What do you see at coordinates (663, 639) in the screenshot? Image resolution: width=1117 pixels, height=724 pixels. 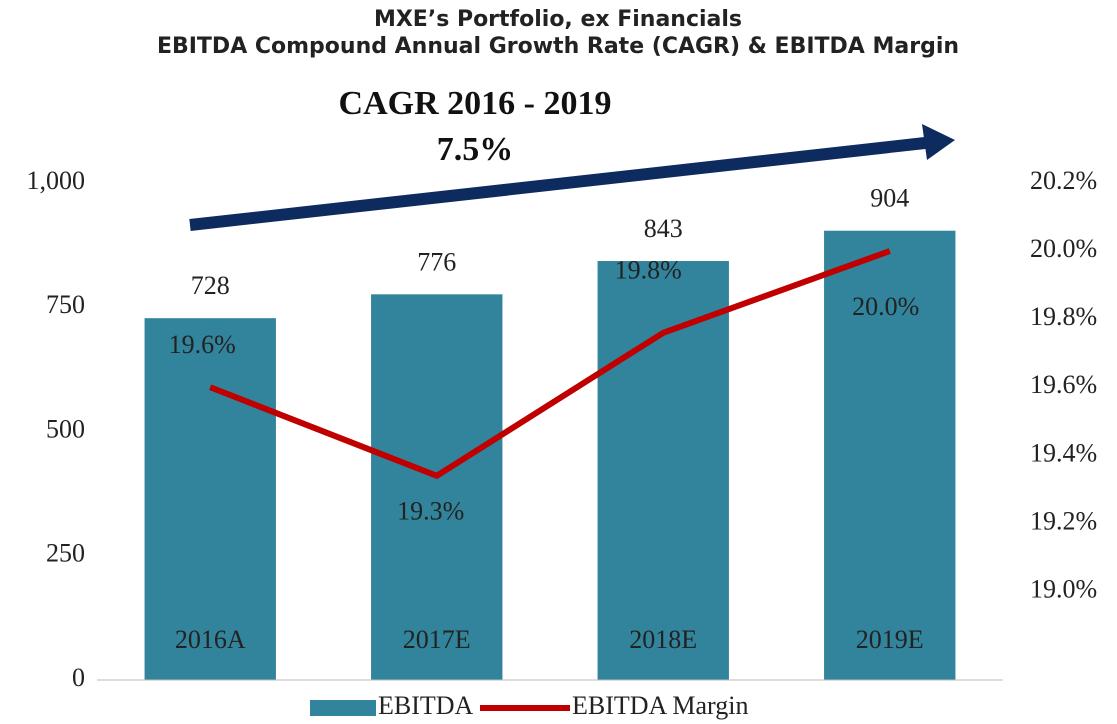 I see `x-tick-label: 2018E` at bounding box center [663, 639].